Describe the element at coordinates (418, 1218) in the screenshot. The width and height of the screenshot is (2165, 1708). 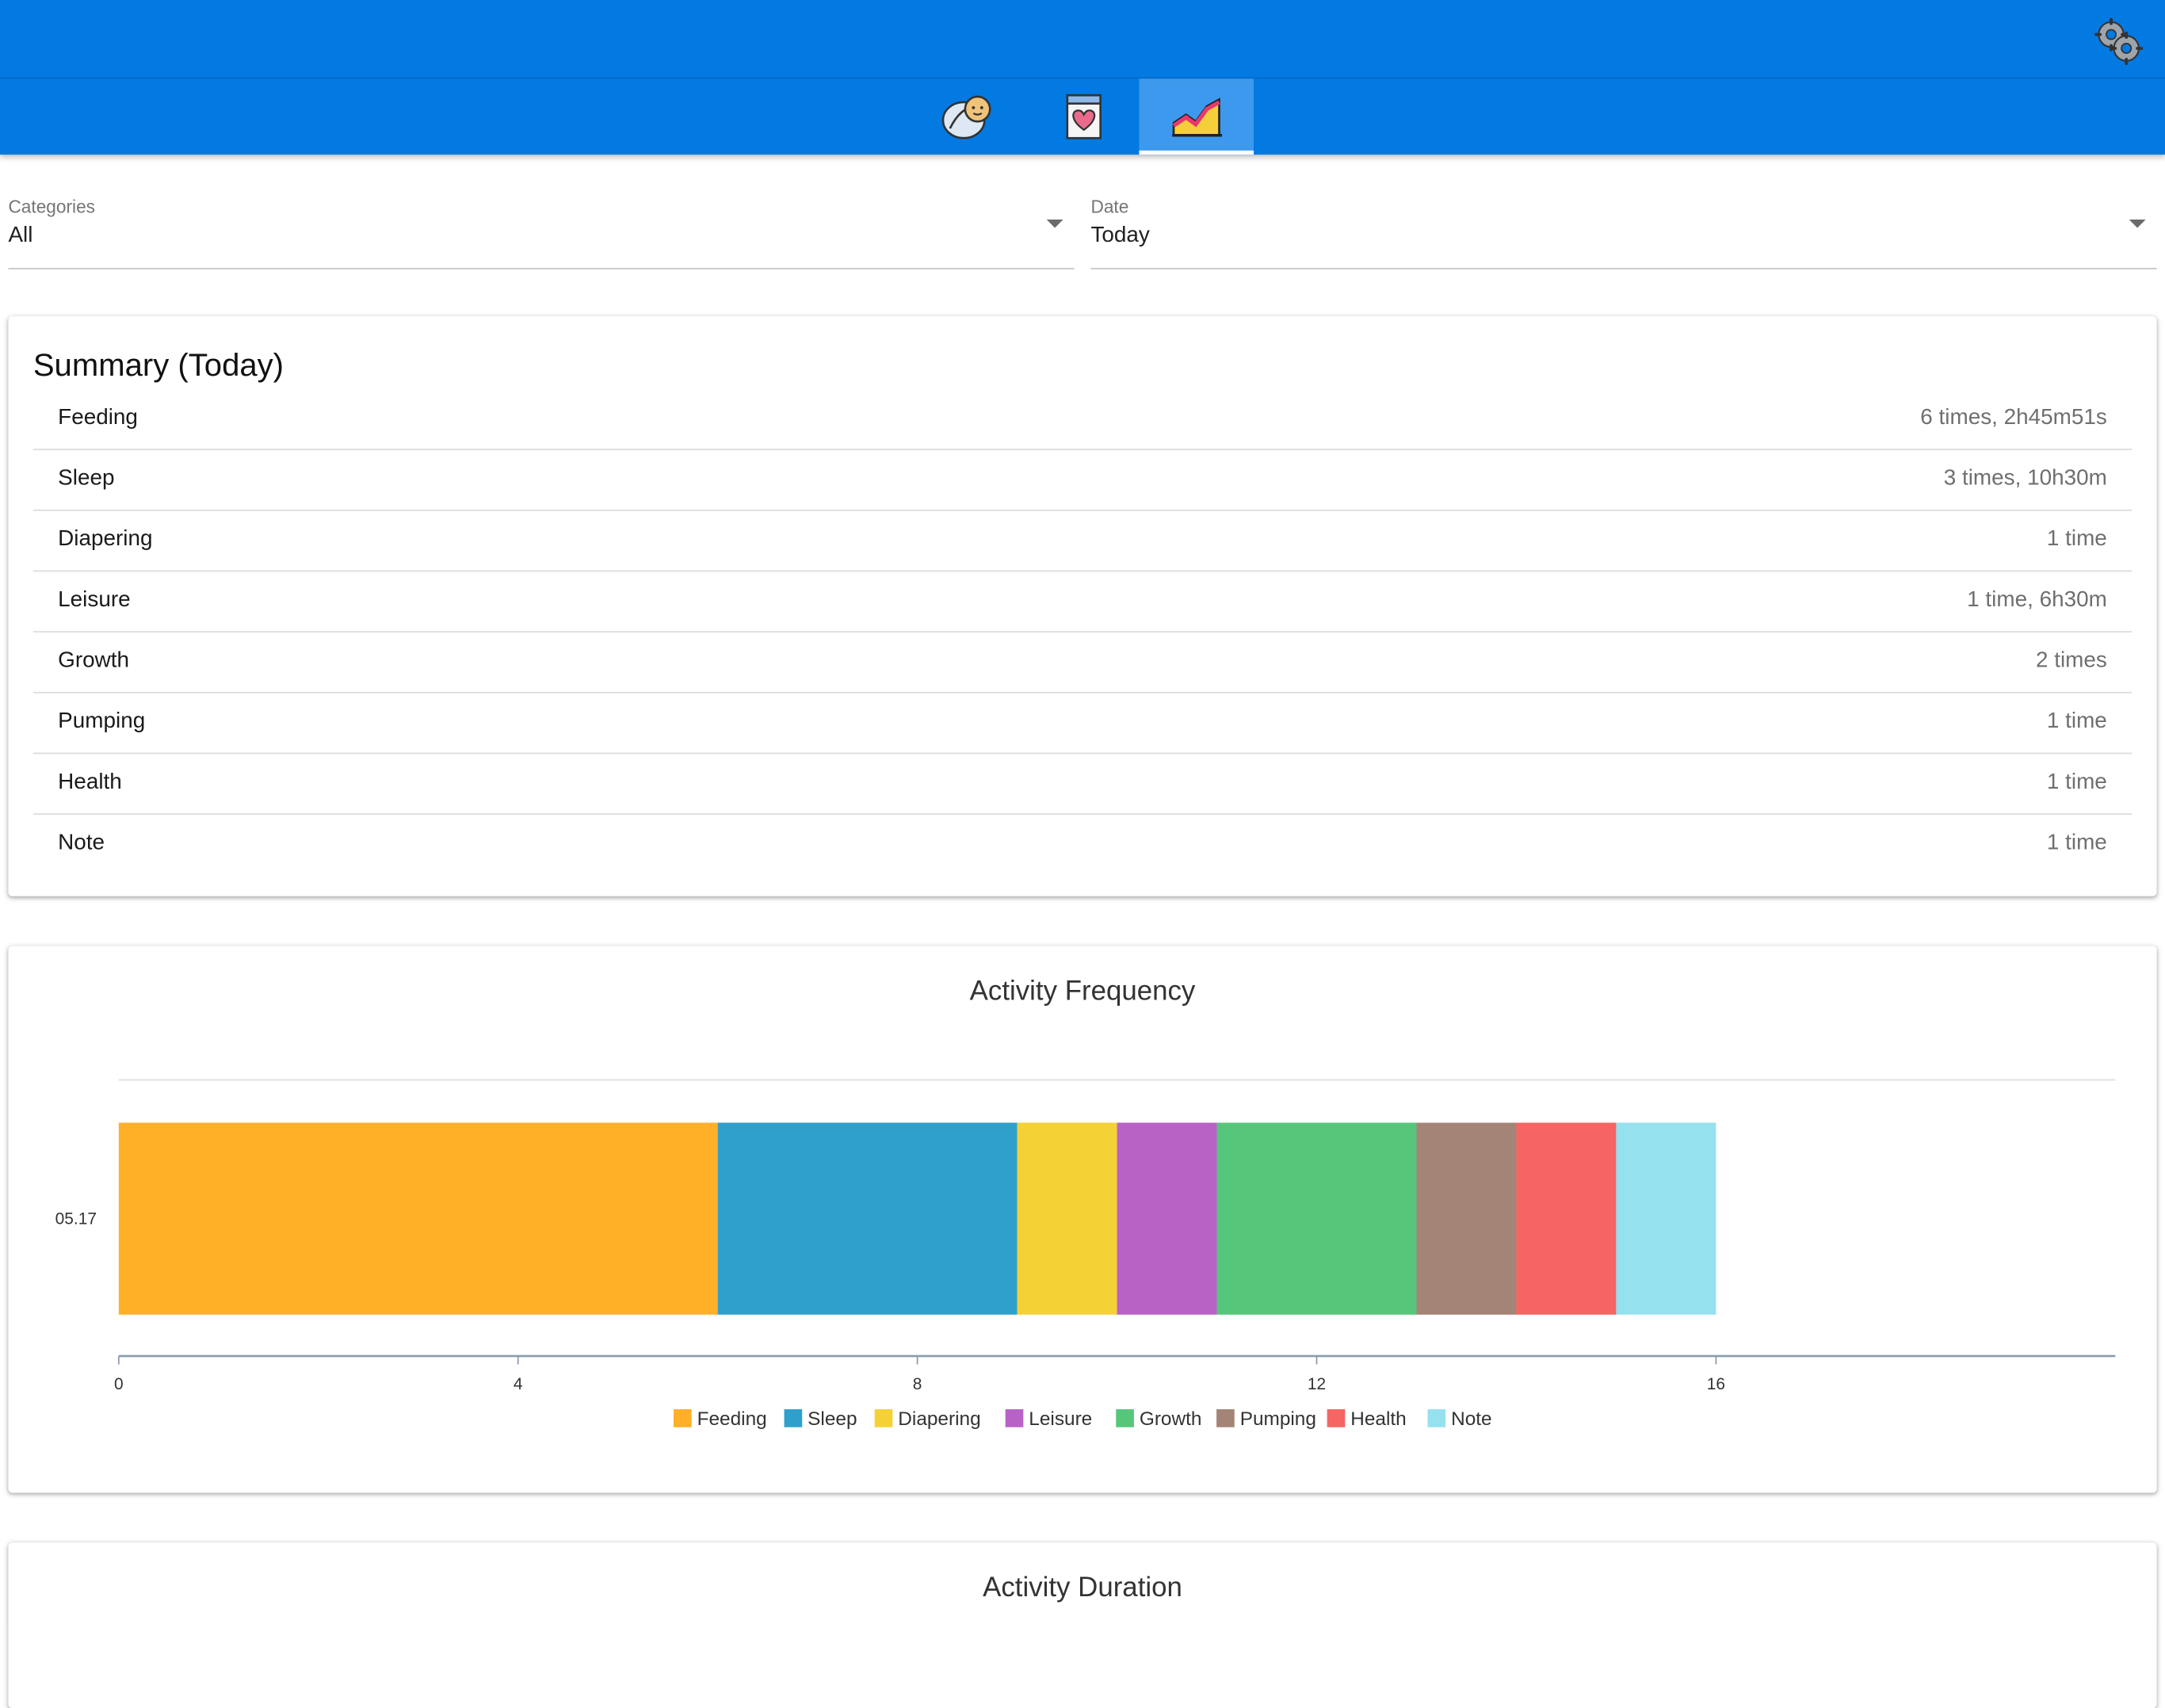
I see `bar-segment-feeding` at that location.